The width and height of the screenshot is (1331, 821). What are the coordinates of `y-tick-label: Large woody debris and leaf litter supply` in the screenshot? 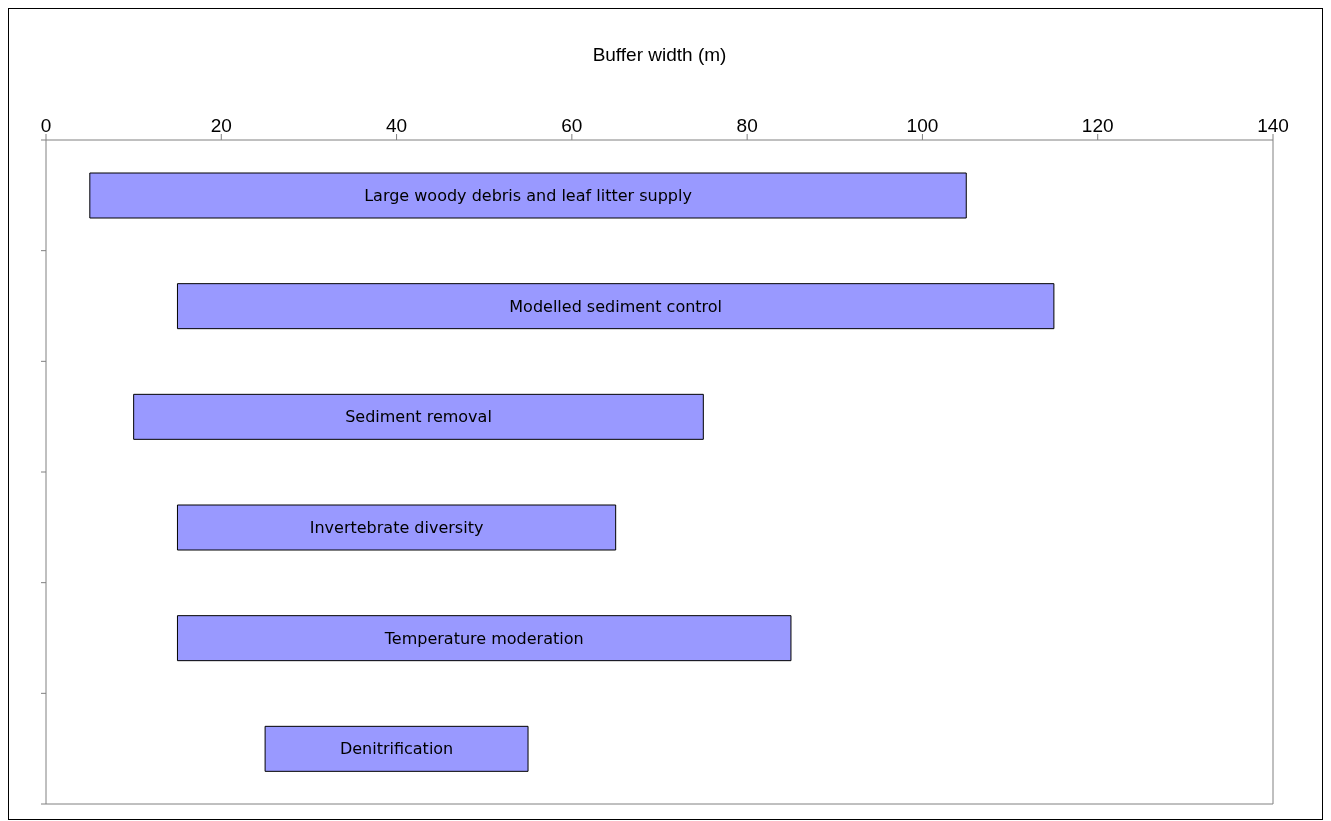 It's located at (528, 195).